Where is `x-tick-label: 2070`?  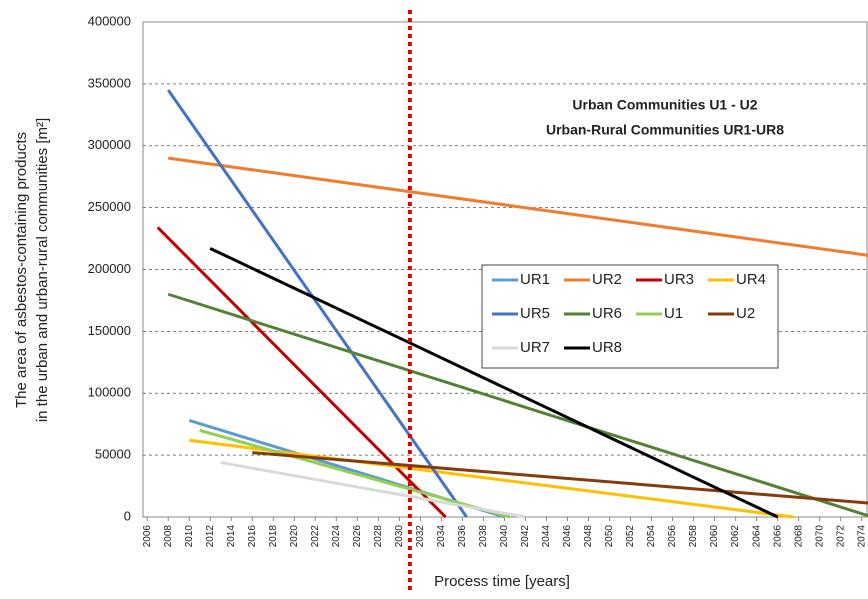 x-tick-label: 2070 is located at coordinates (819, 536).